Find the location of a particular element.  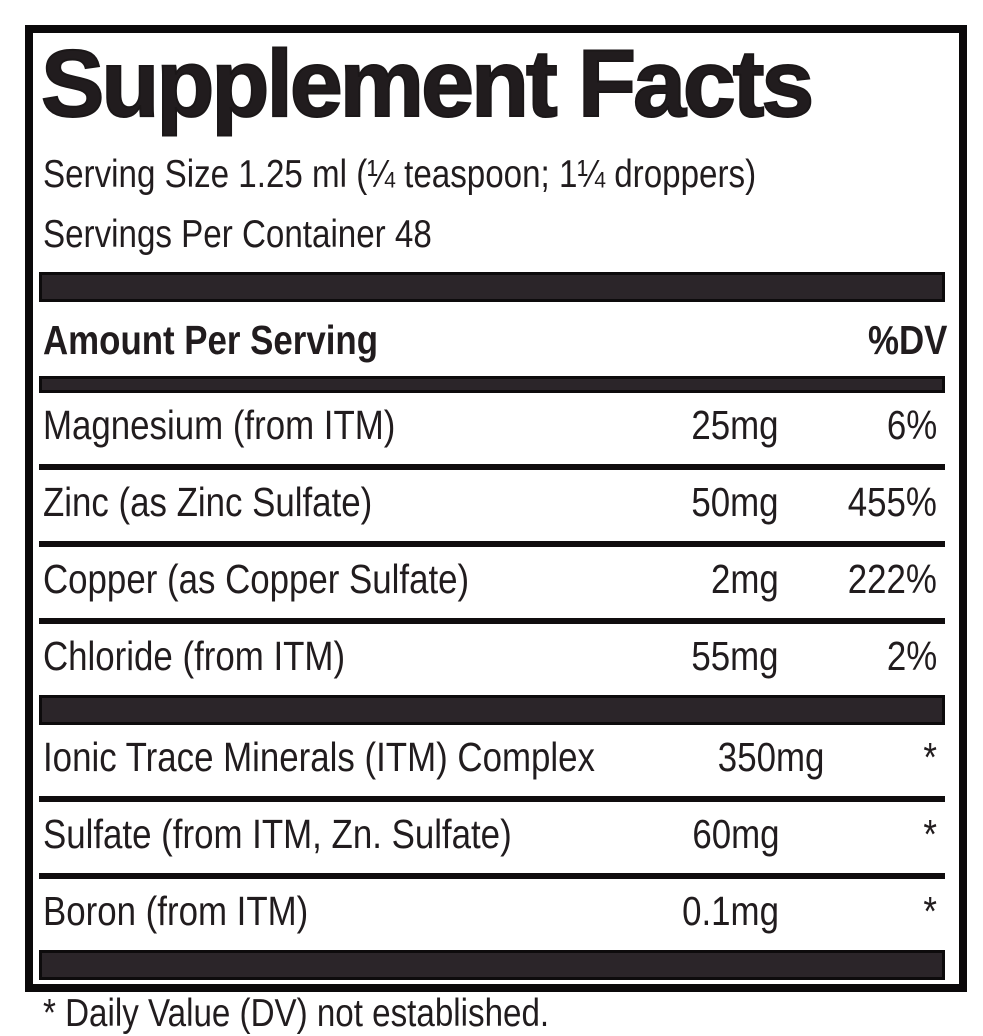

nutrient-name-text: Chloride (from ITM) is located at coordinates (194, 656).